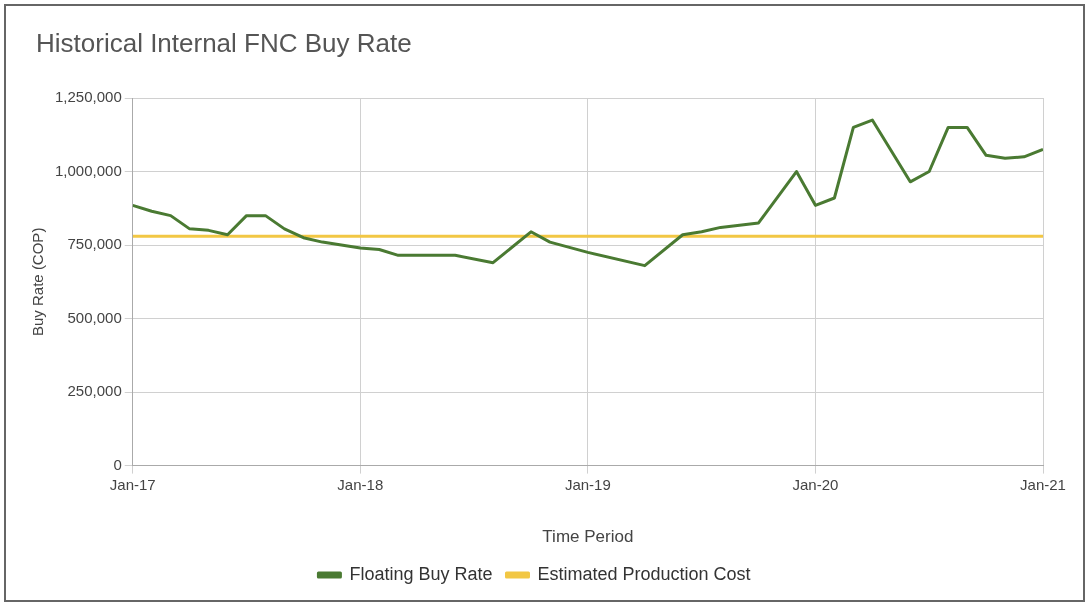 The height and width of the screenshot is (608, 1091). I want to click on y-tick-label: 0, so click(117, 464).